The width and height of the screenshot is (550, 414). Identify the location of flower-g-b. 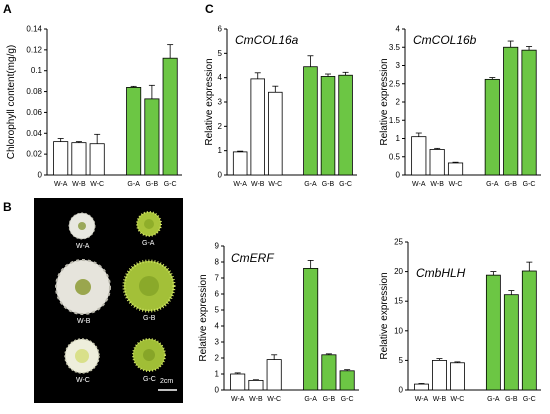
(149, 286).